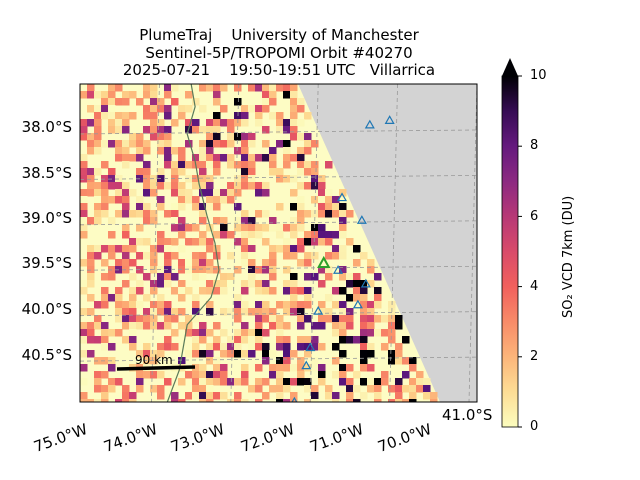  Describe the element at coordinates (534, 216) in the screenshot. I see `colorbar-tick-label: 6` at that location.